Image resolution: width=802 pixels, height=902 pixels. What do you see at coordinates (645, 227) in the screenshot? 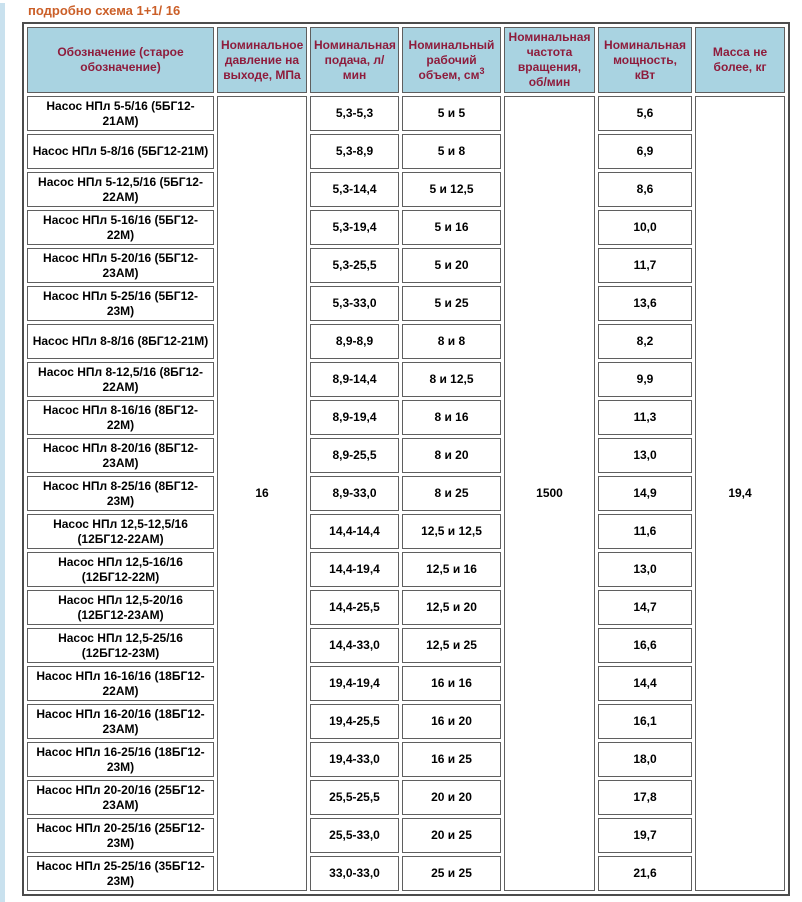
I see `cell-power: 10,0` at bounding box center [645, 227].